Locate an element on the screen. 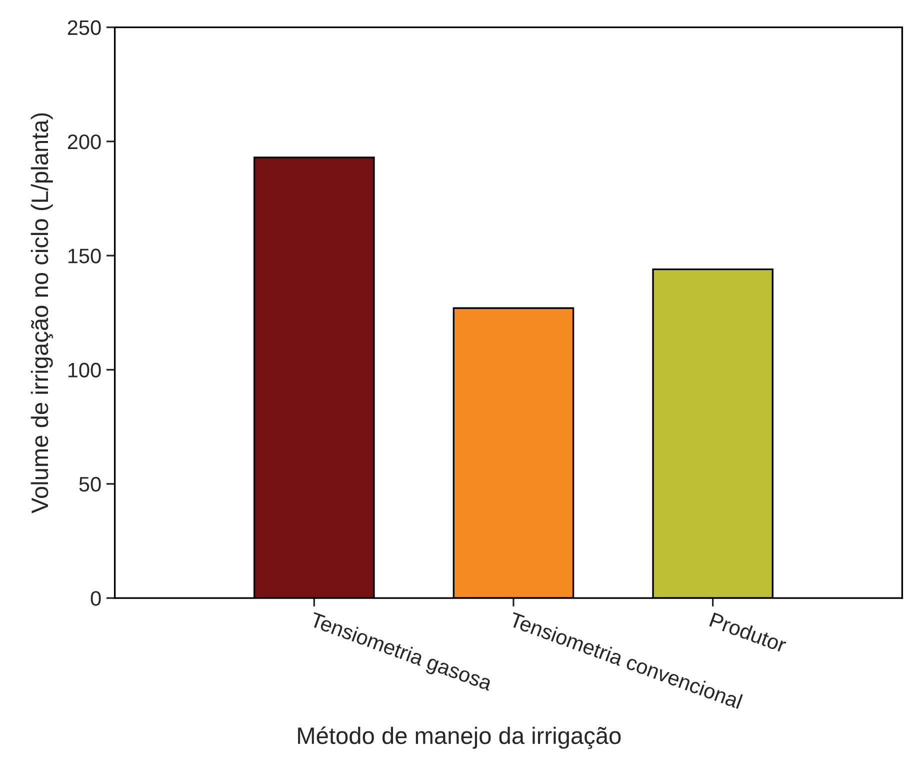 The height and width of the screenshot is (758, 904). y-tick-label: 250 is located at coordinates (84, 28).